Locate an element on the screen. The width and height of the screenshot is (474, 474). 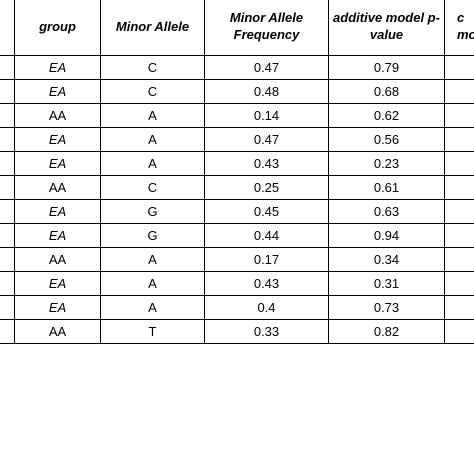
cell-minor-allele-frequency: 0.4 is located at coordinates (266, 307).